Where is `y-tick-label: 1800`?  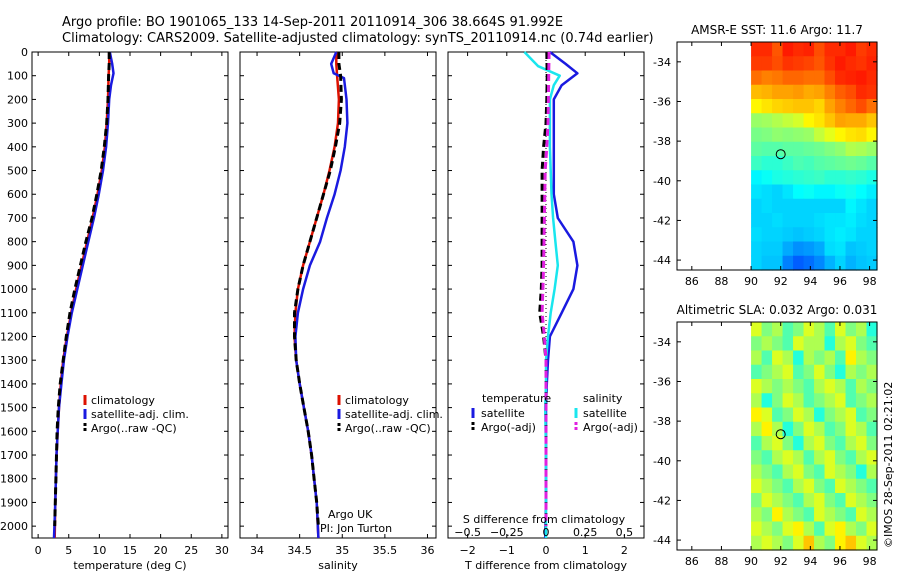 y-tick-label: 1800 is located at coordinates (14, 479).